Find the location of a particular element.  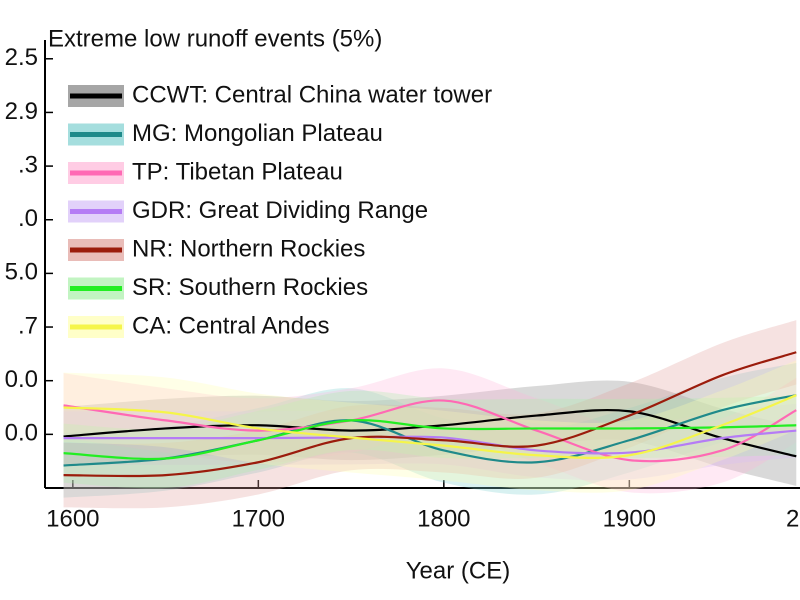

legend-label: MG: Mongolian Plateau is located at coordinates (257, 133).